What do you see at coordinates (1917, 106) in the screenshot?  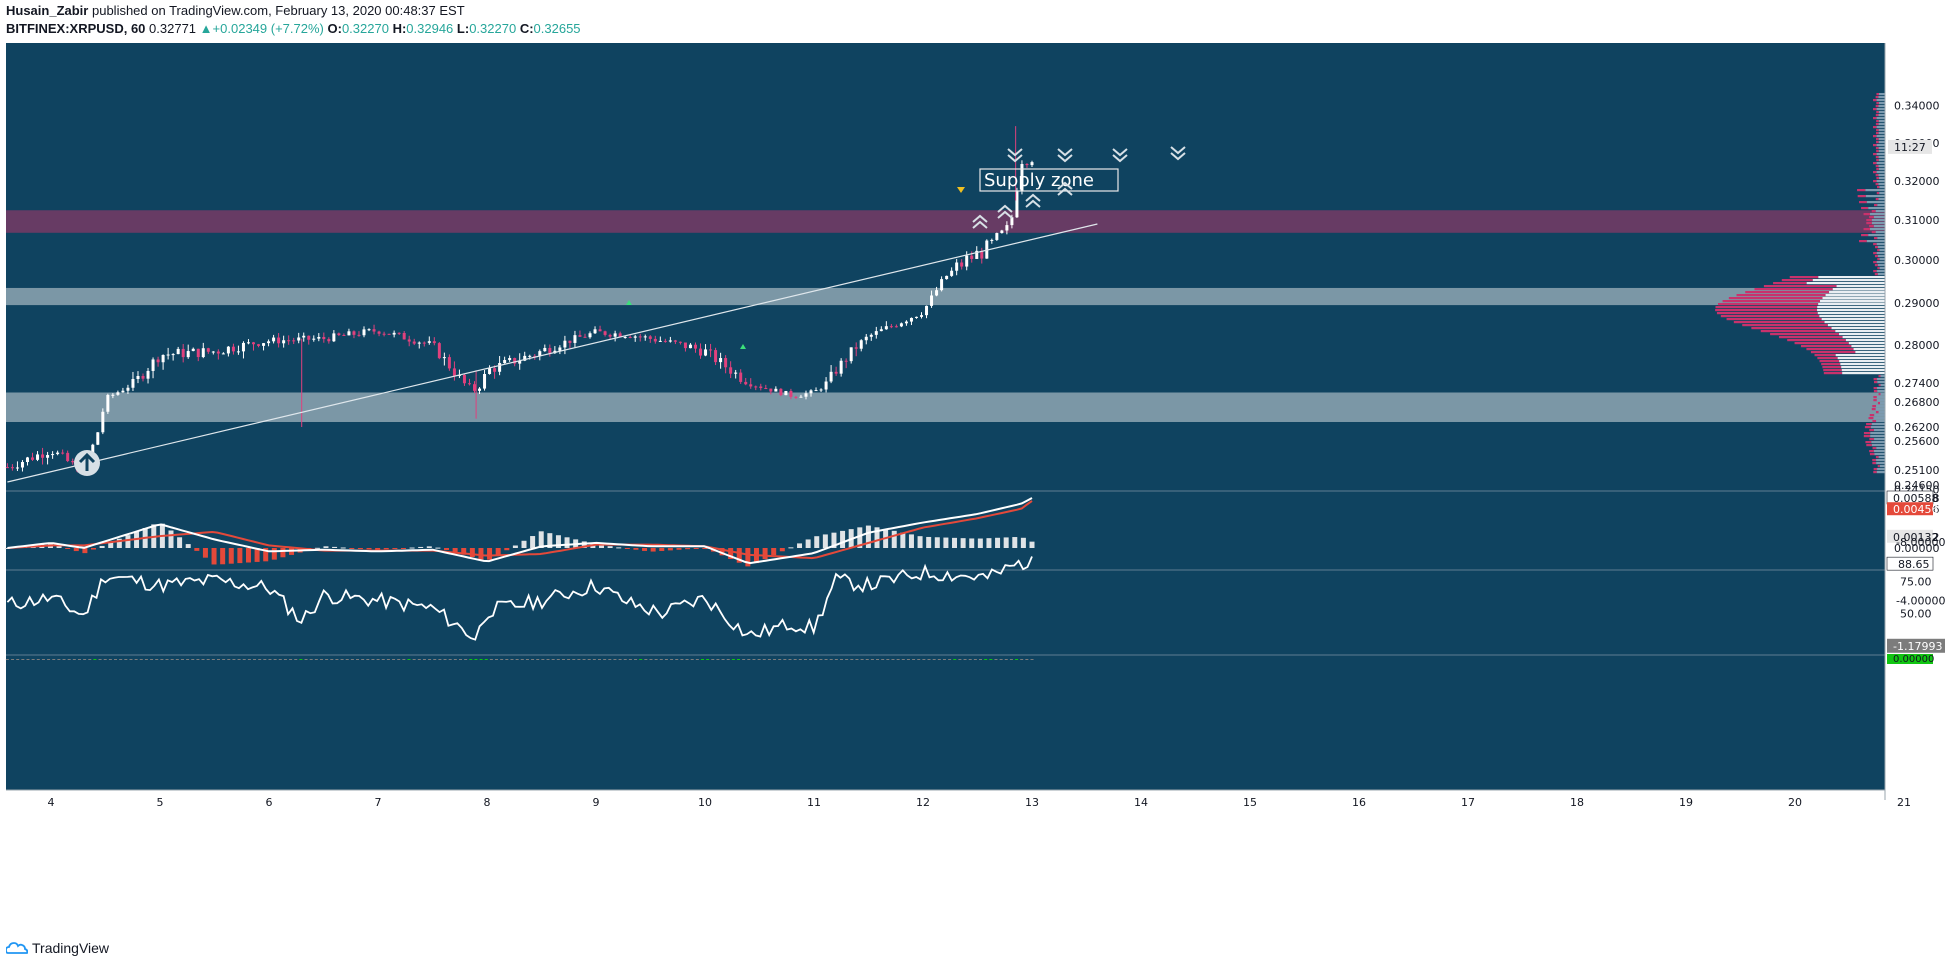 I see `price-tick-label: 0.34000` at bounding box center [1917, 106].